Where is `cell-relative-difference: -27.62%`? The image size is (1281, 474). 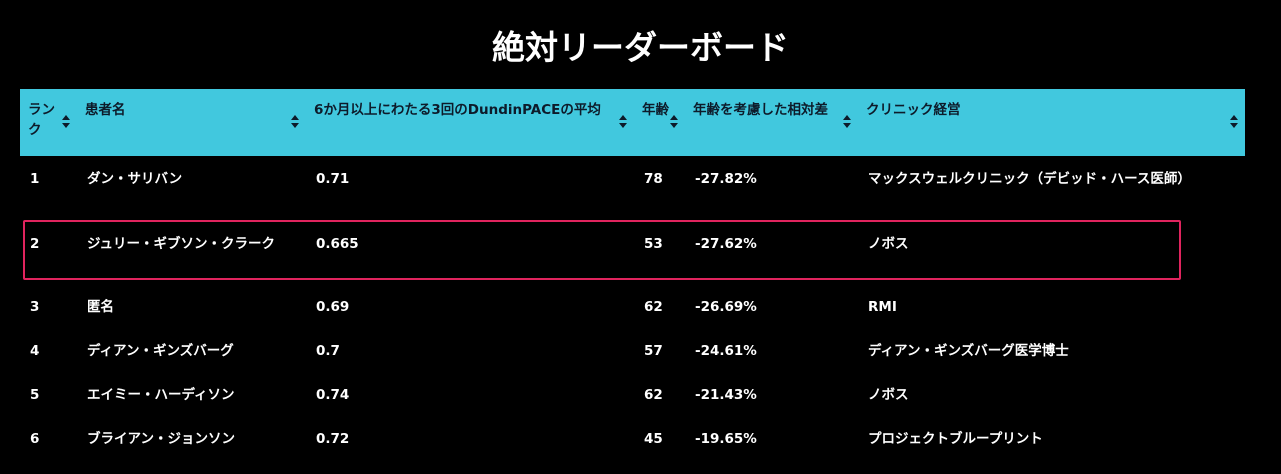 cell-relative-difference: -27.62% is located at coordinates (726, 244).